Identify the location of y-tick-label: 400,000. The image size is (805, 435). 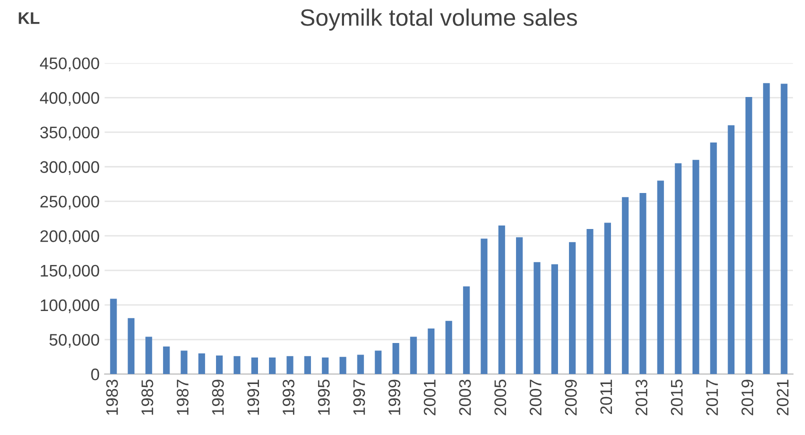
(70, 99).